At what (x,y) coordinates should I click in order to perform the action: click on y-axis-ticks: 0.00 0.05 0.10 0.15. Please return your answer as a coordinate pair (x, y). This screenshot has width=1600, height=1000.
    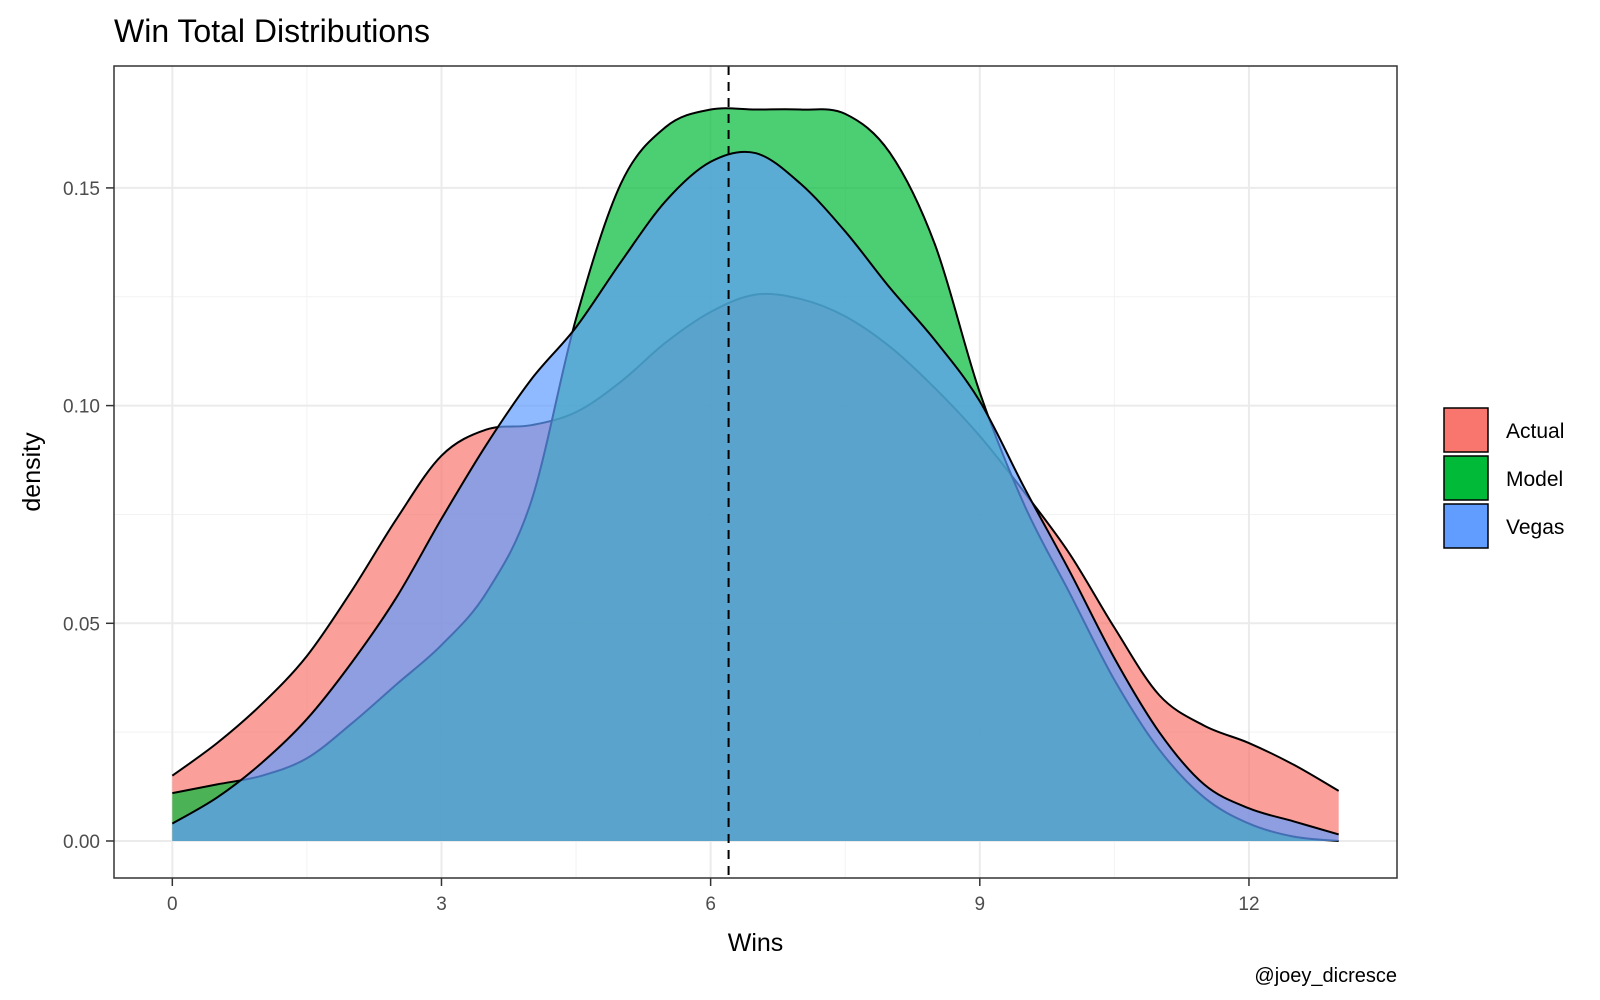
    Looking at the image, I should click on (88, 516).